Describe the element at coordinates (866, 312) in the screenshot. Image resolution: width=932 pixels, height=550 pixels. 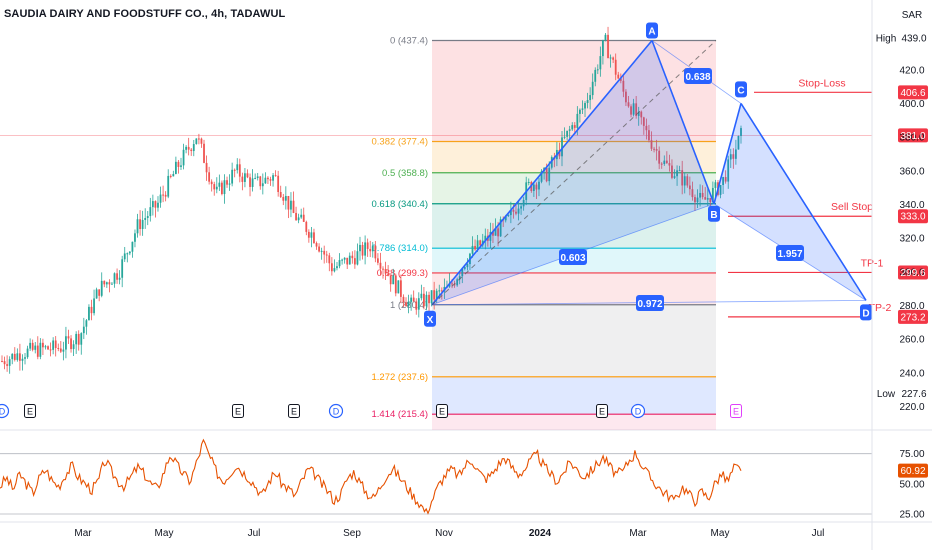
I see `point-label-d-bg` at that location.